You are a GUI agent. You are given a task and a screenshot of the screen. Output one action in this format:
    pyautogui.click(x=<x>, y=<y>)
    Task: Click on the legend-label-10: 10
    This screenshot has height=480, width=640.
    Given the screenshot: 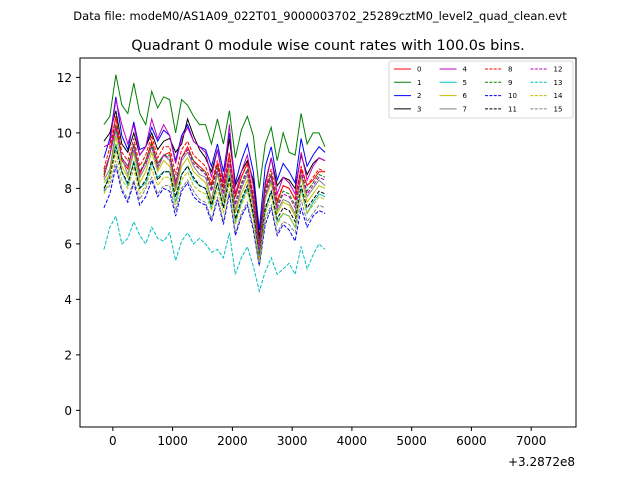 What is the action you would take?
    pyautogui.click(x=512, y=96)
    